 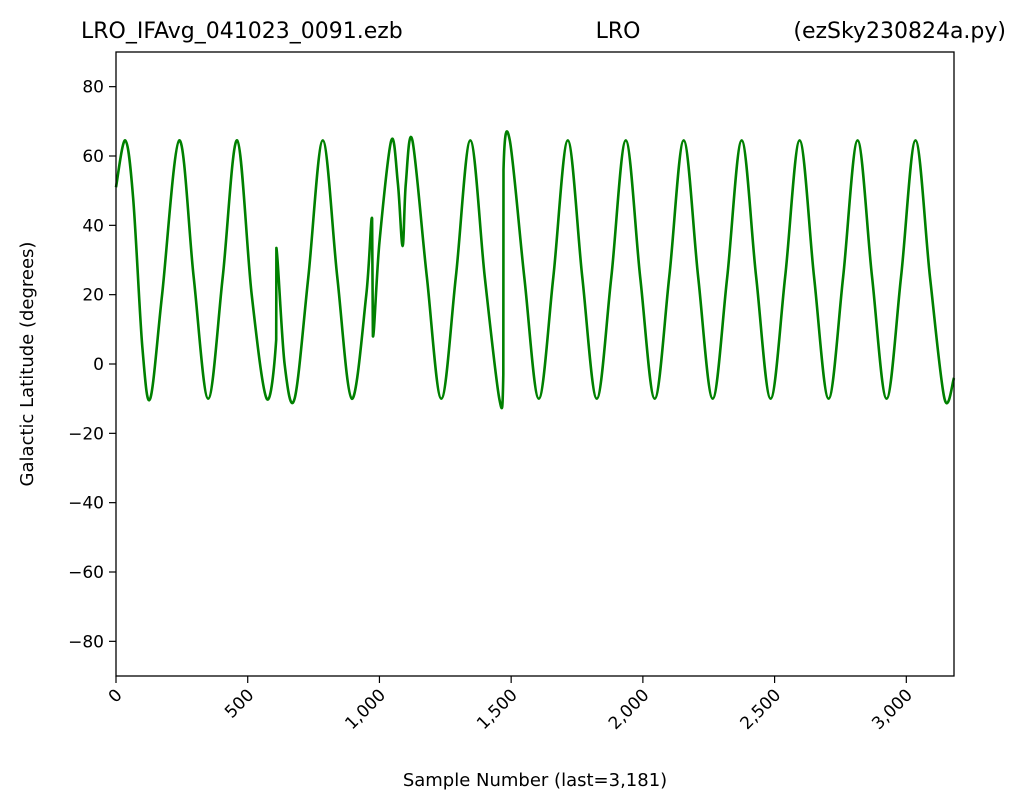 I want to click on chart-title-left: LRO_IFAvg_041023_0091.ezb, so click(x=242, y=31).